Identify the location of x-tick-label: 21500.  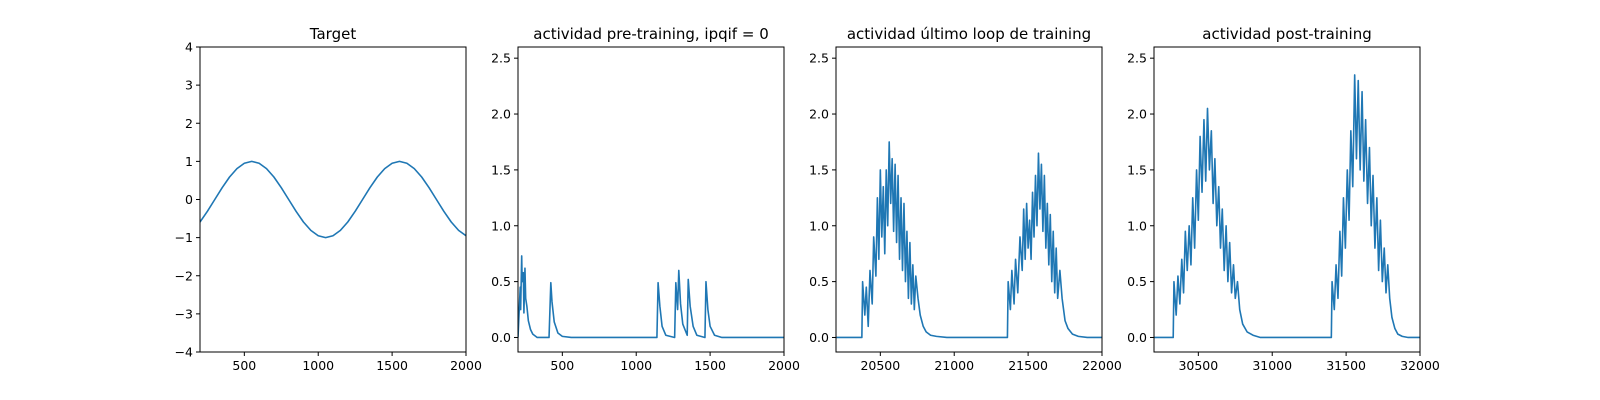
(1028, 365).